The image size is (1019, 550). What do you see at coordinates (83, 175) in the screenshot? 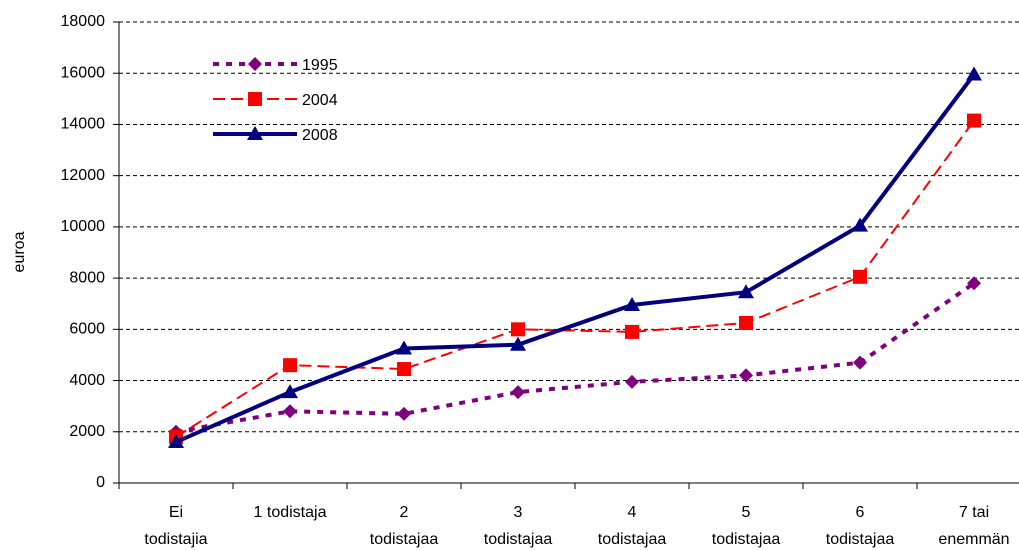
I see `y-tick-label: 12000` at bounding box center [83, 175].